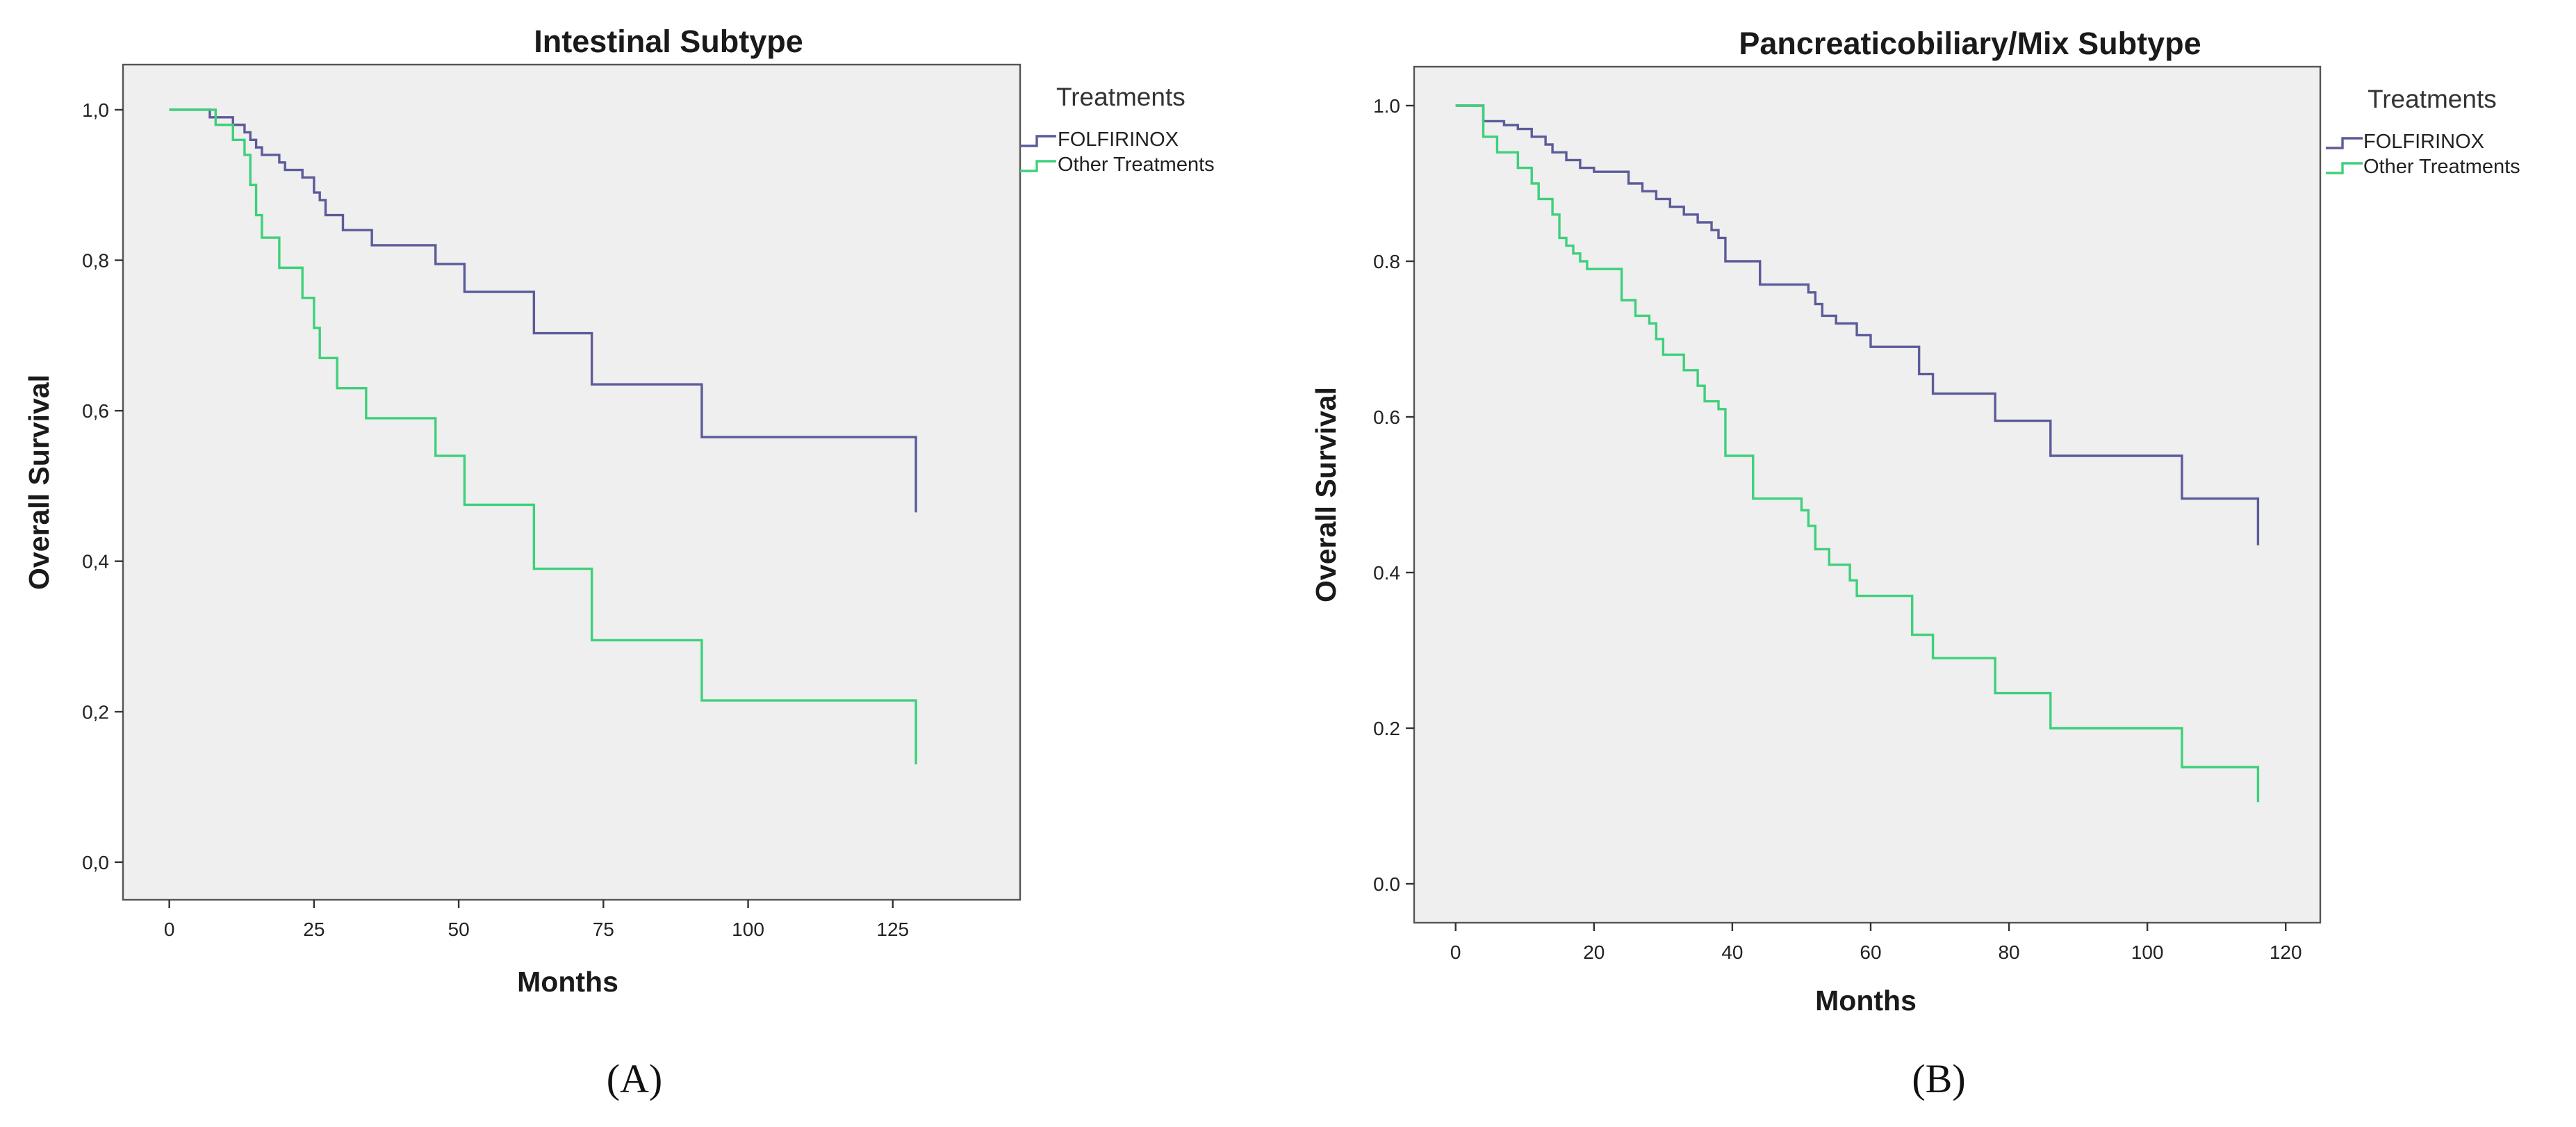 This screenshot has height=1127, width=2576. Describe the element at coordinates (1386, 106) in the screenshot. I see `y-tick-label: 1.0` at that location.